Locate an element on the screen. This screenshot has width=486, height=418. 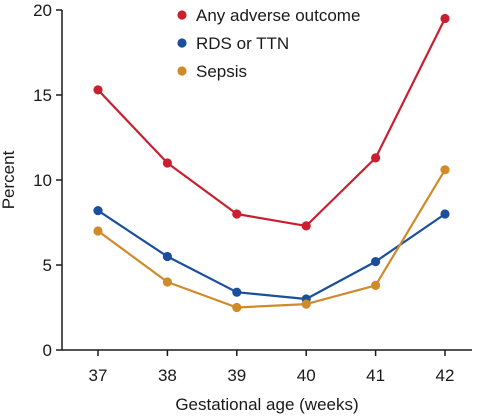
legend-label: Sepsis is located at coordinates (221, 71).